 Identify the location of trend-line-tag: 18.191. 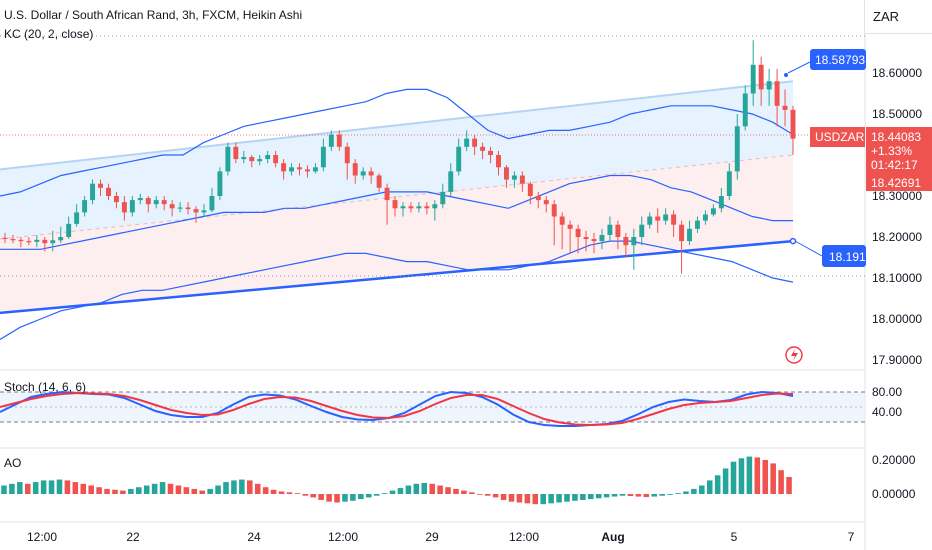
(847, 257).